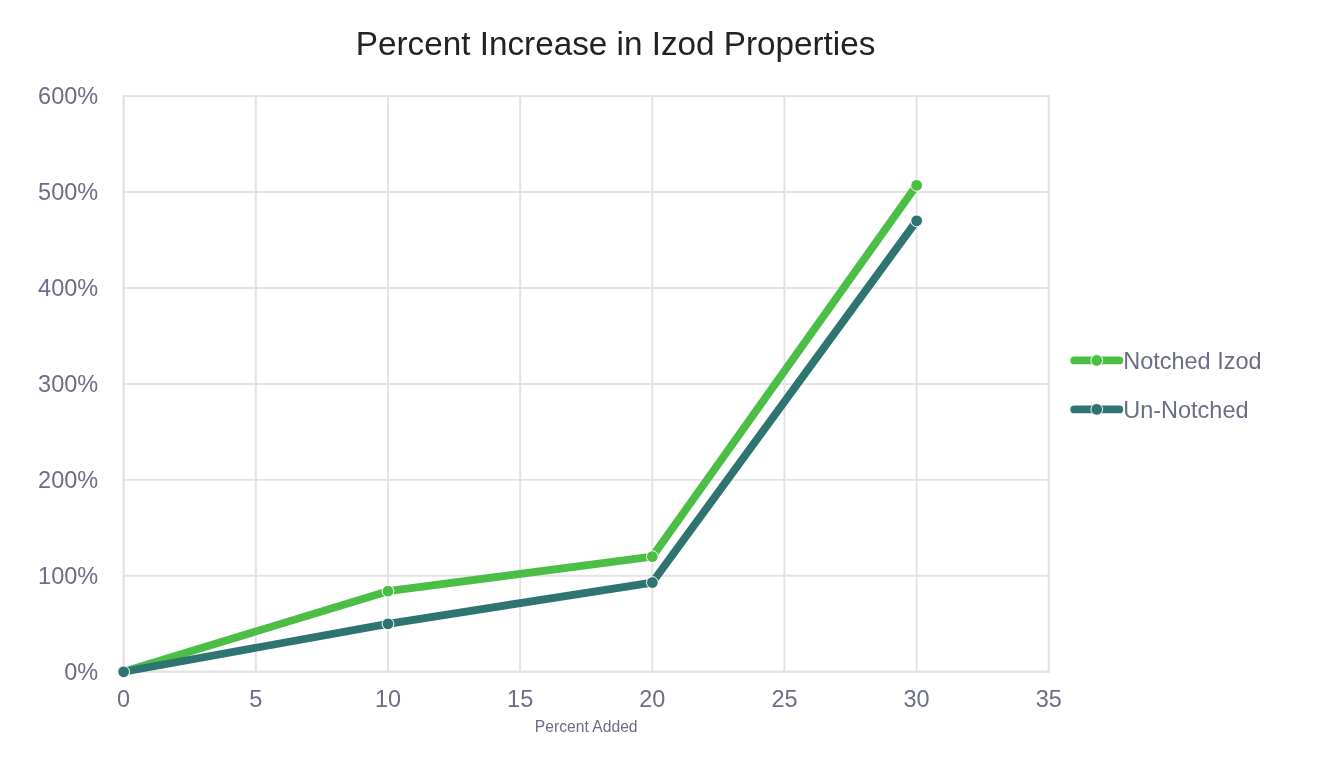 The image size is (1333, 762). What do you see at coordinates (520, 699) in the screenshot?
I see `x-tick-label: 15` at bounding box center [520, 699].